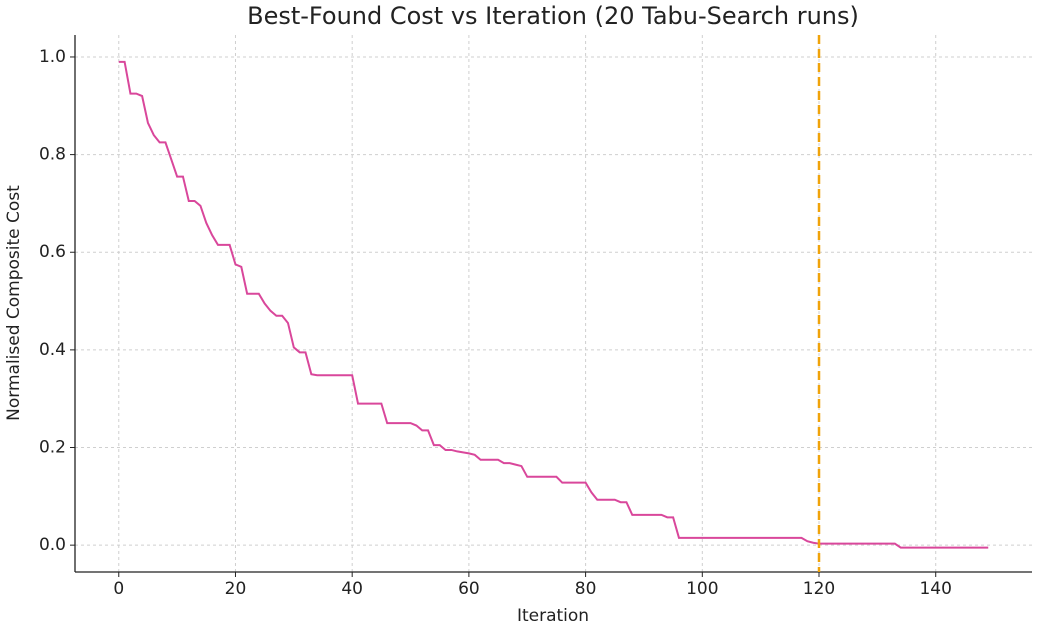 The image size is (1037, 630). Describe the element at coordinates (14, 303) in the screenshot. I see `y-axis-label: Normalised Composite Cost` at that location.